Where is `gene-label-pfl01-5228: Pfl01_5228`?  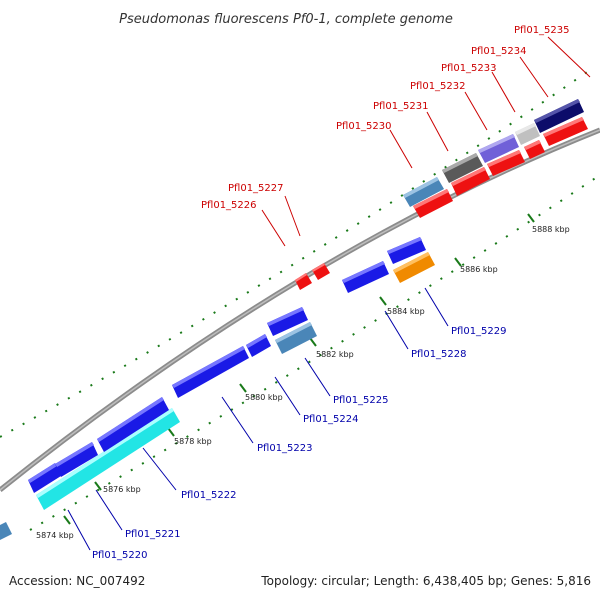 gene-label-pfl01-5228: Pfl01_5228 is located at coordinates (439, 354).